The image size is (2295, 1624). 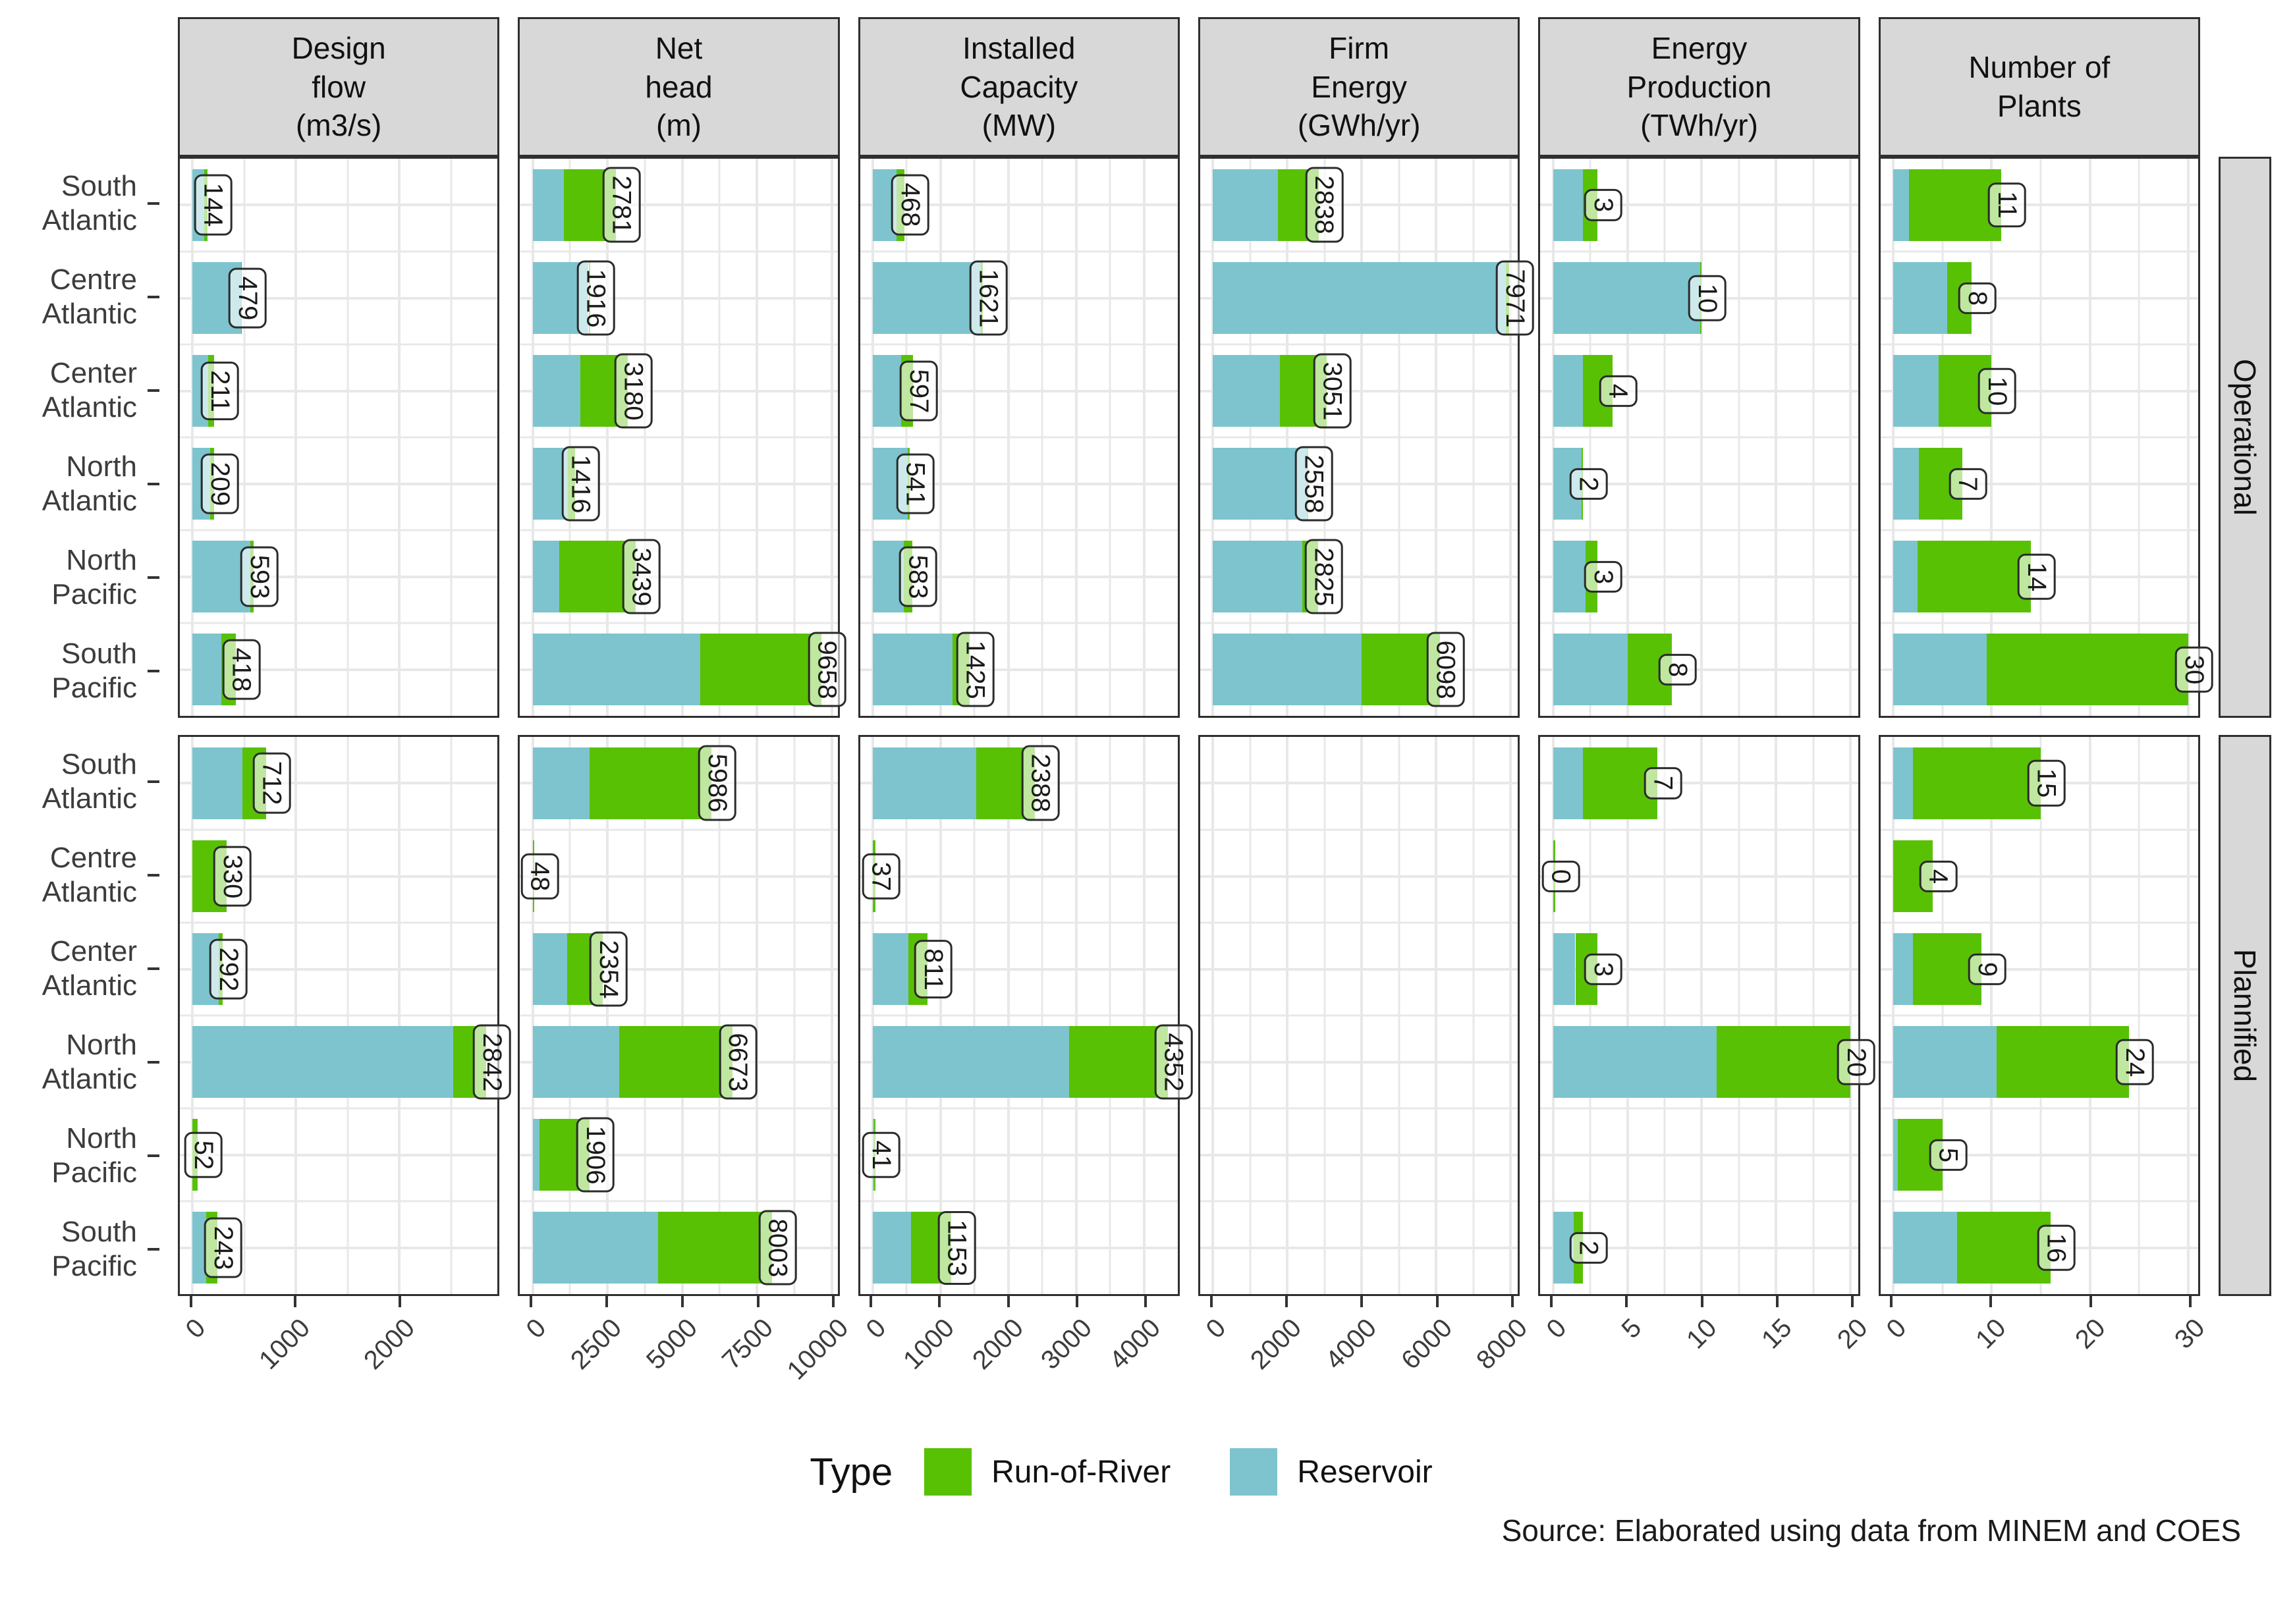 What do you see at coordinates (1699, 437) in the screenshot?
I see `panel-operational-energy-production: 3 10 4 2 3 8` at bounding box center [1699, 437].